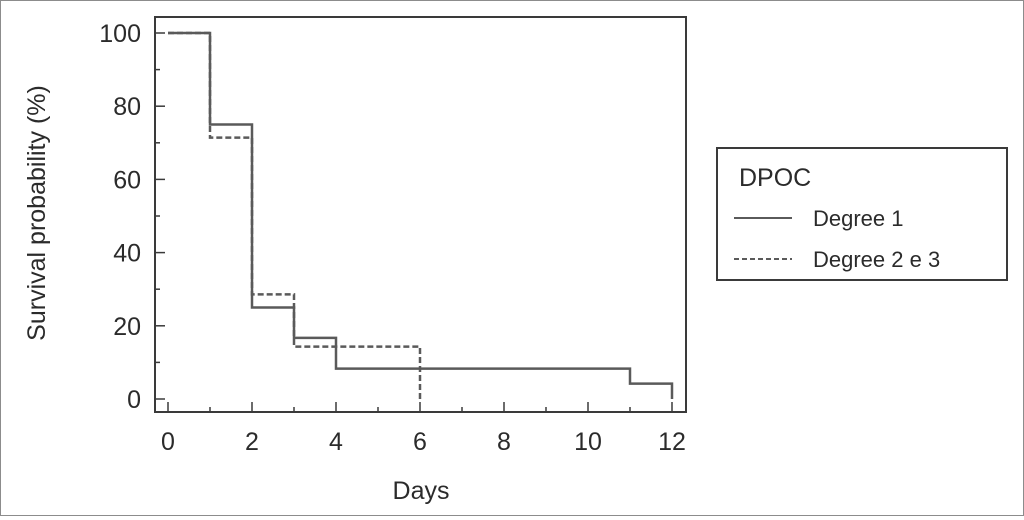 The image size is (1024, 520). Describe the element at coordinates (504, 442) in the screenshot. I see `x-tick-label: 8` at that location.